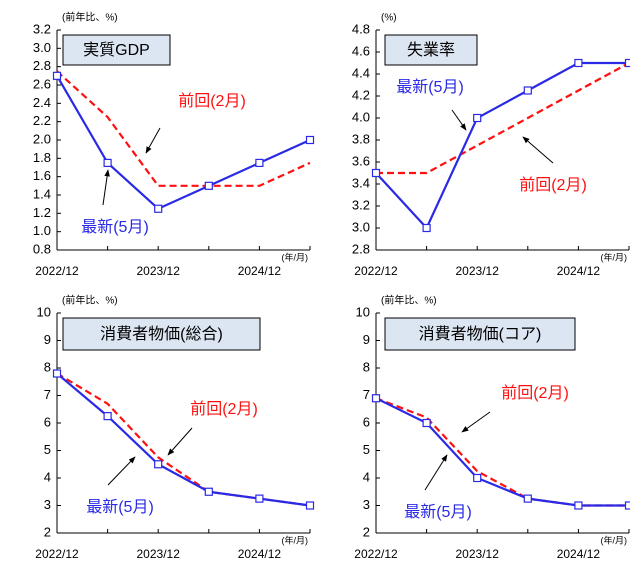 The image size is (630, 562). Describe the element at coordinates (42, 193) in the screenshot. I see `y-tick-label: 1.4` at that location.